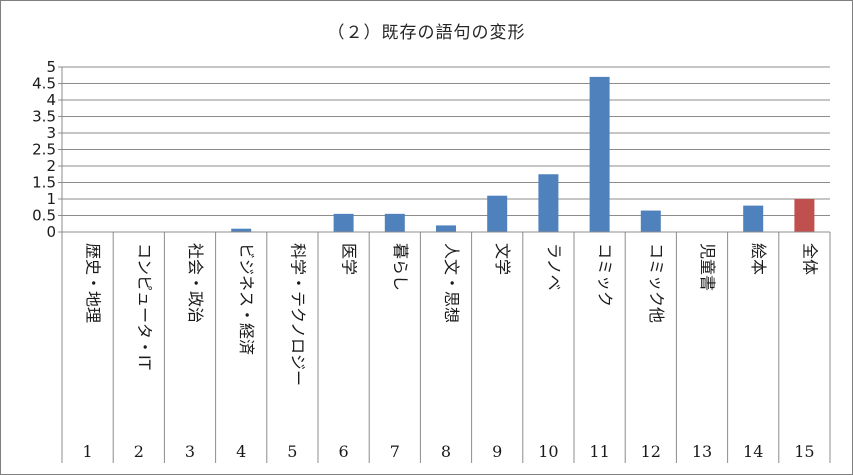 This screenshot has height=475, width=853. What do you see at coordinates (51, 232) in the screenshot?
I see `y-tick-label: 0` at bounding box center [51, 232].